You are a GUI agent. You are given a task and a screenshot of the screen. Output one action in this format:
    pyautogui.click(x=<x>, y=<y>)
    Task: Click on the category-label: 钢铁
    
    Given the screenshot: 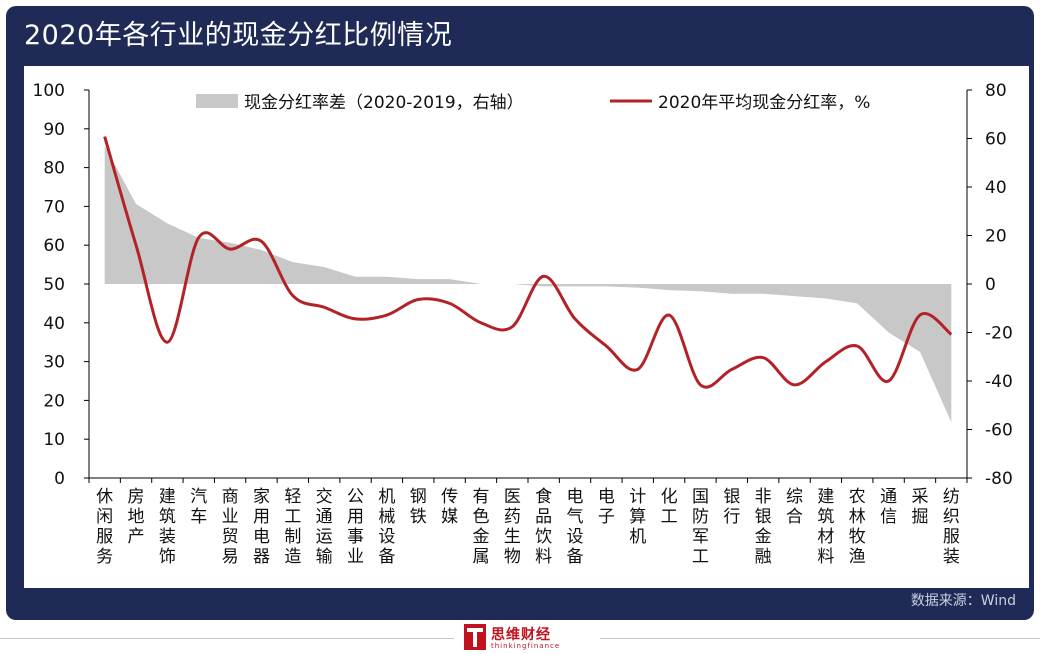 What is the action you would take?
    pyautogui.click(x=418, y=507)
    